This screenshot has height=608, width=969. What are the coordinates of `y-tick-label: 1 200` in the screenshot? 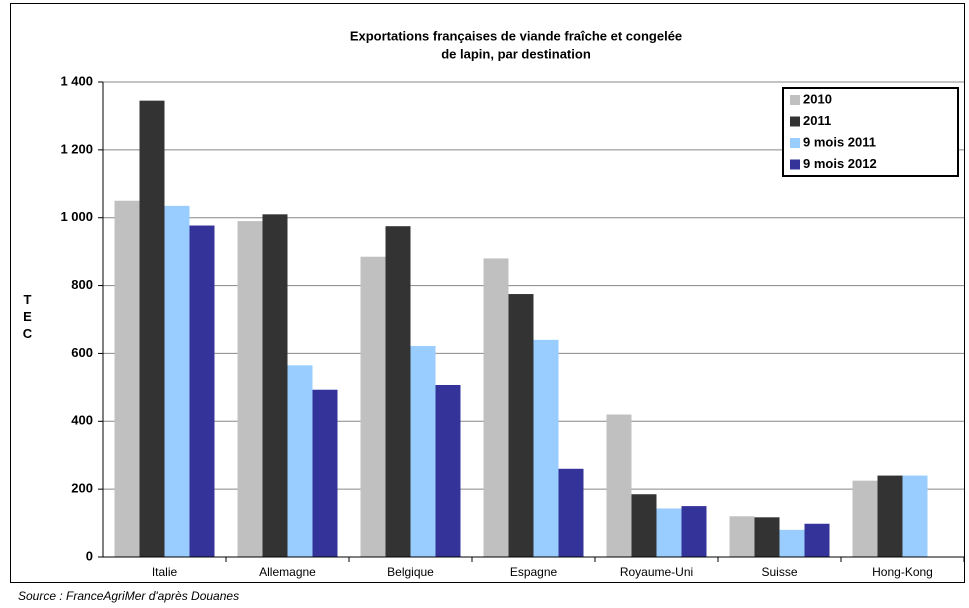 It's located at (76, 148).